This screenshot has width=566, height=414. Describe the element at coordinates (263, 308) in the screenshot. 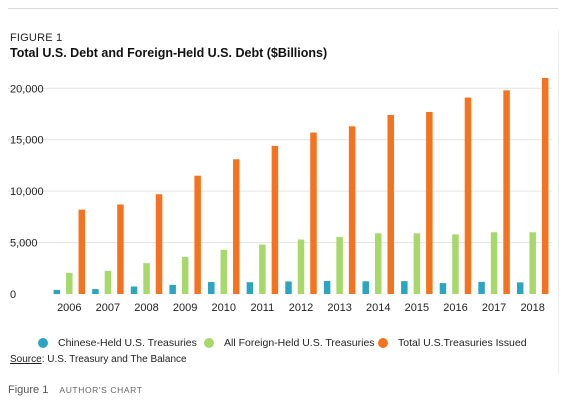

I see `x-tick-label: 2011` at that location.